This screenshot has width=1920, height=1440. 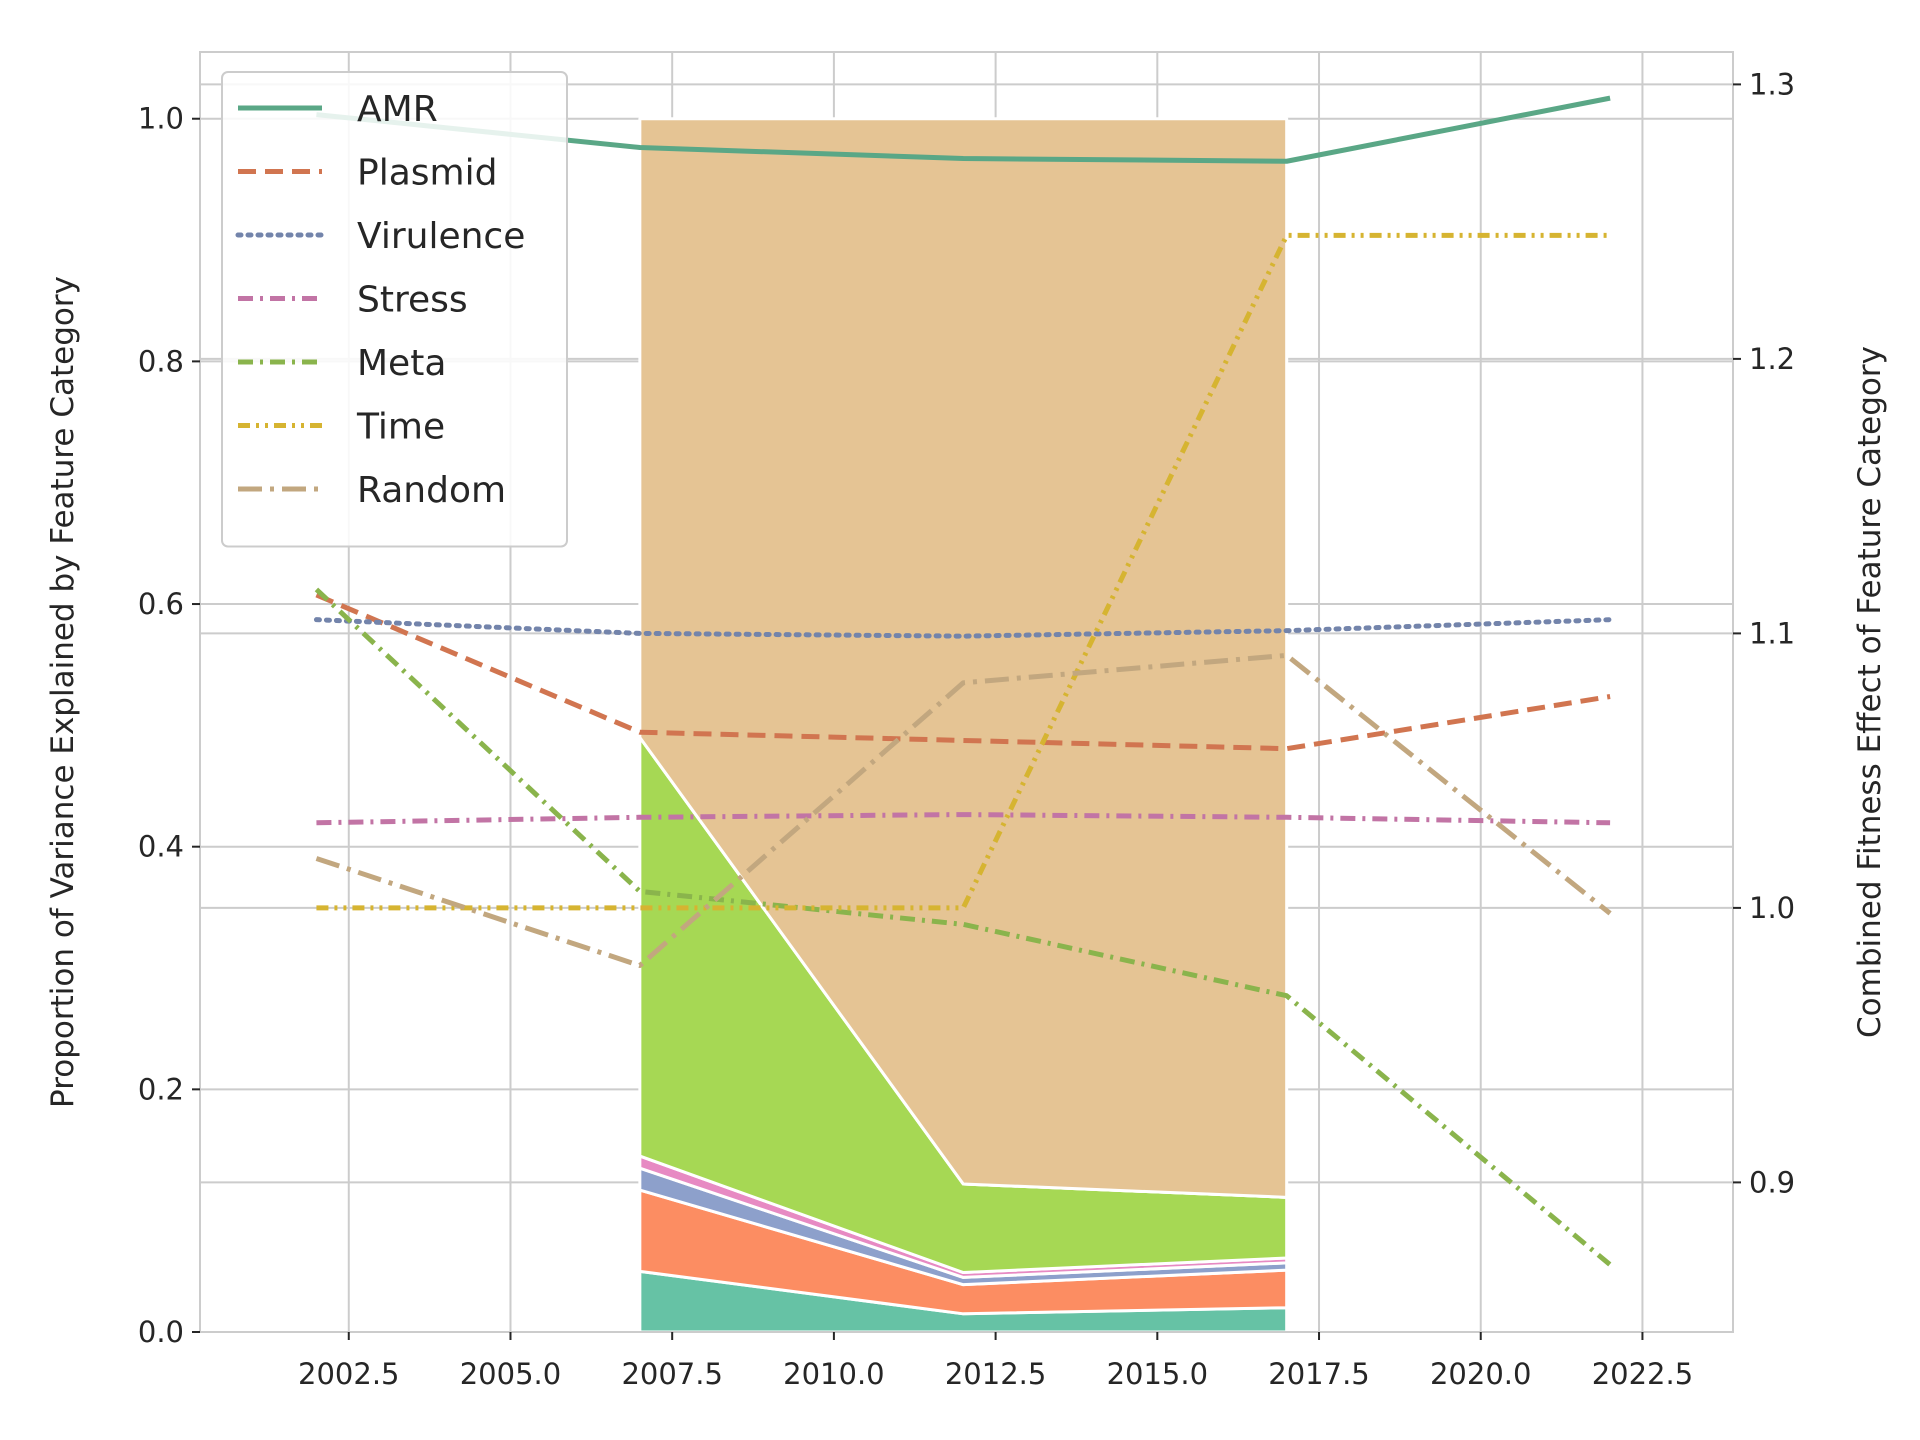 I want to click on series-line-plasmid, so click(x=963, y=672).